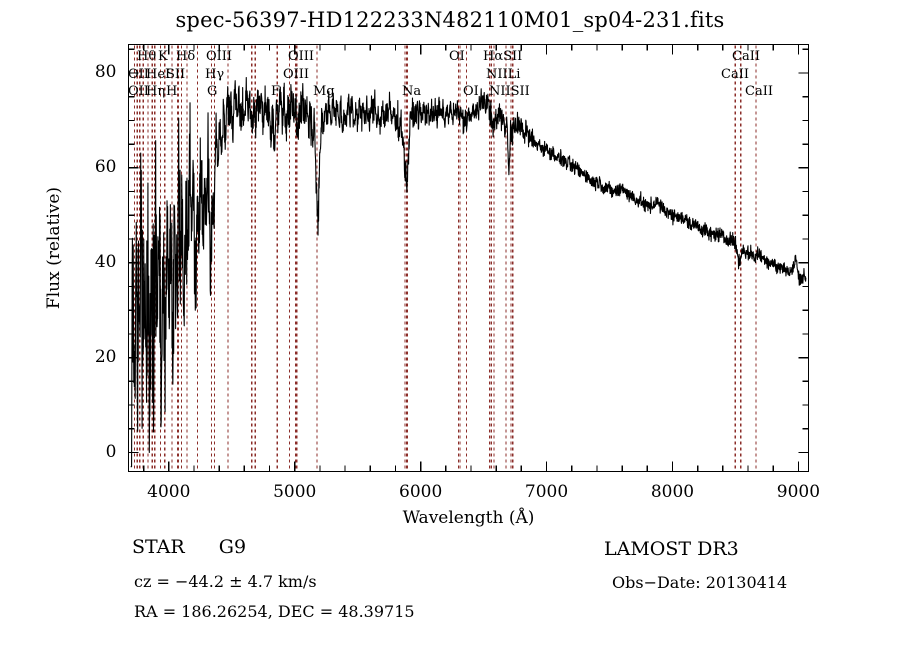 The height and width of the screenshot is (653, 900). Describe the element at coordinates (671, 549) in the screenshot. I see `survey-label: LAMOST DR3` at that location.